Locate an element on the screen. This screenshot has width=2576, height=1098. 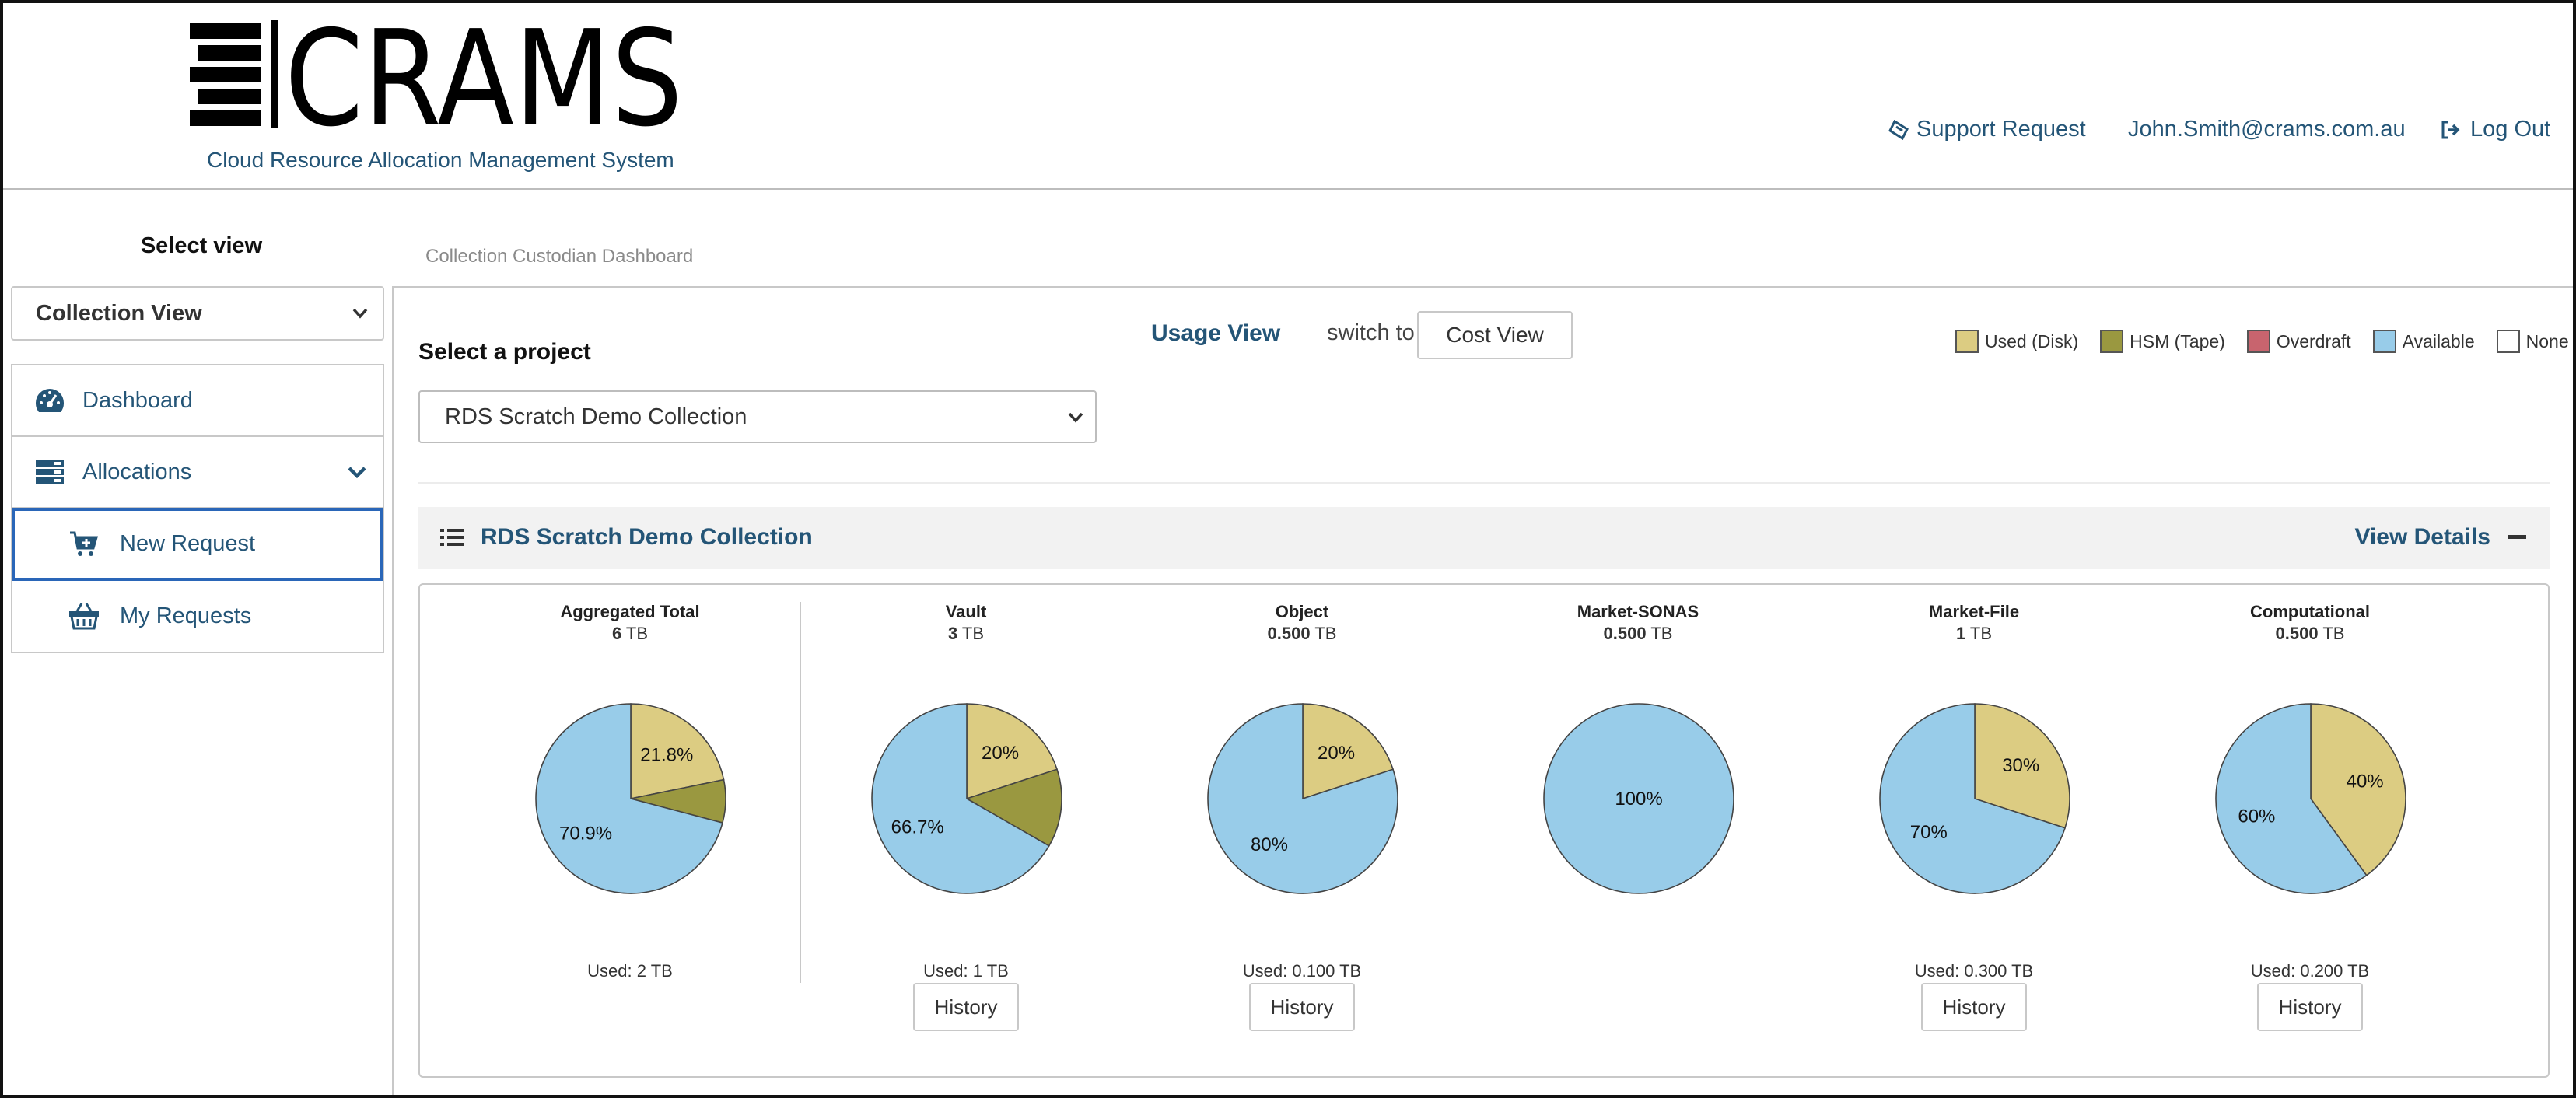
project-select: RDS Scratch Demo Collection is located at coordinates (757, 416).